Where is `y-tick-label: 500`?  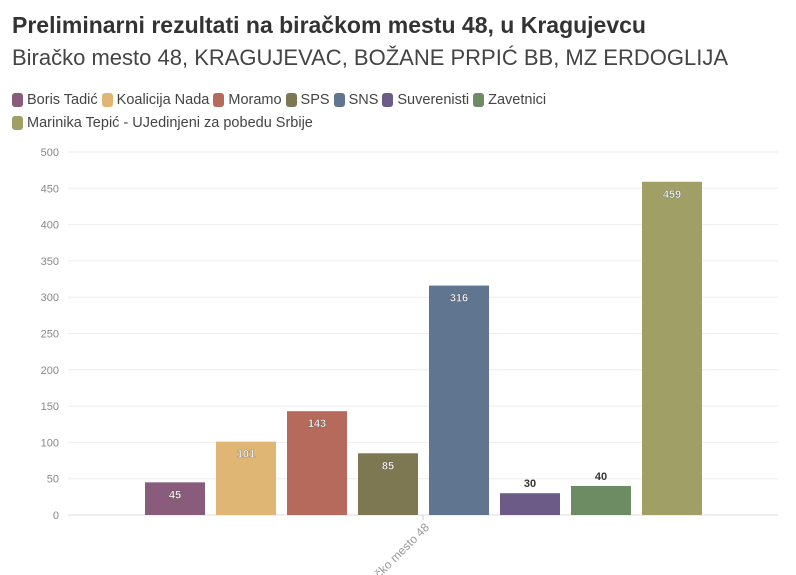
y-tick-label: 500 is located at coordinates (50, 153).